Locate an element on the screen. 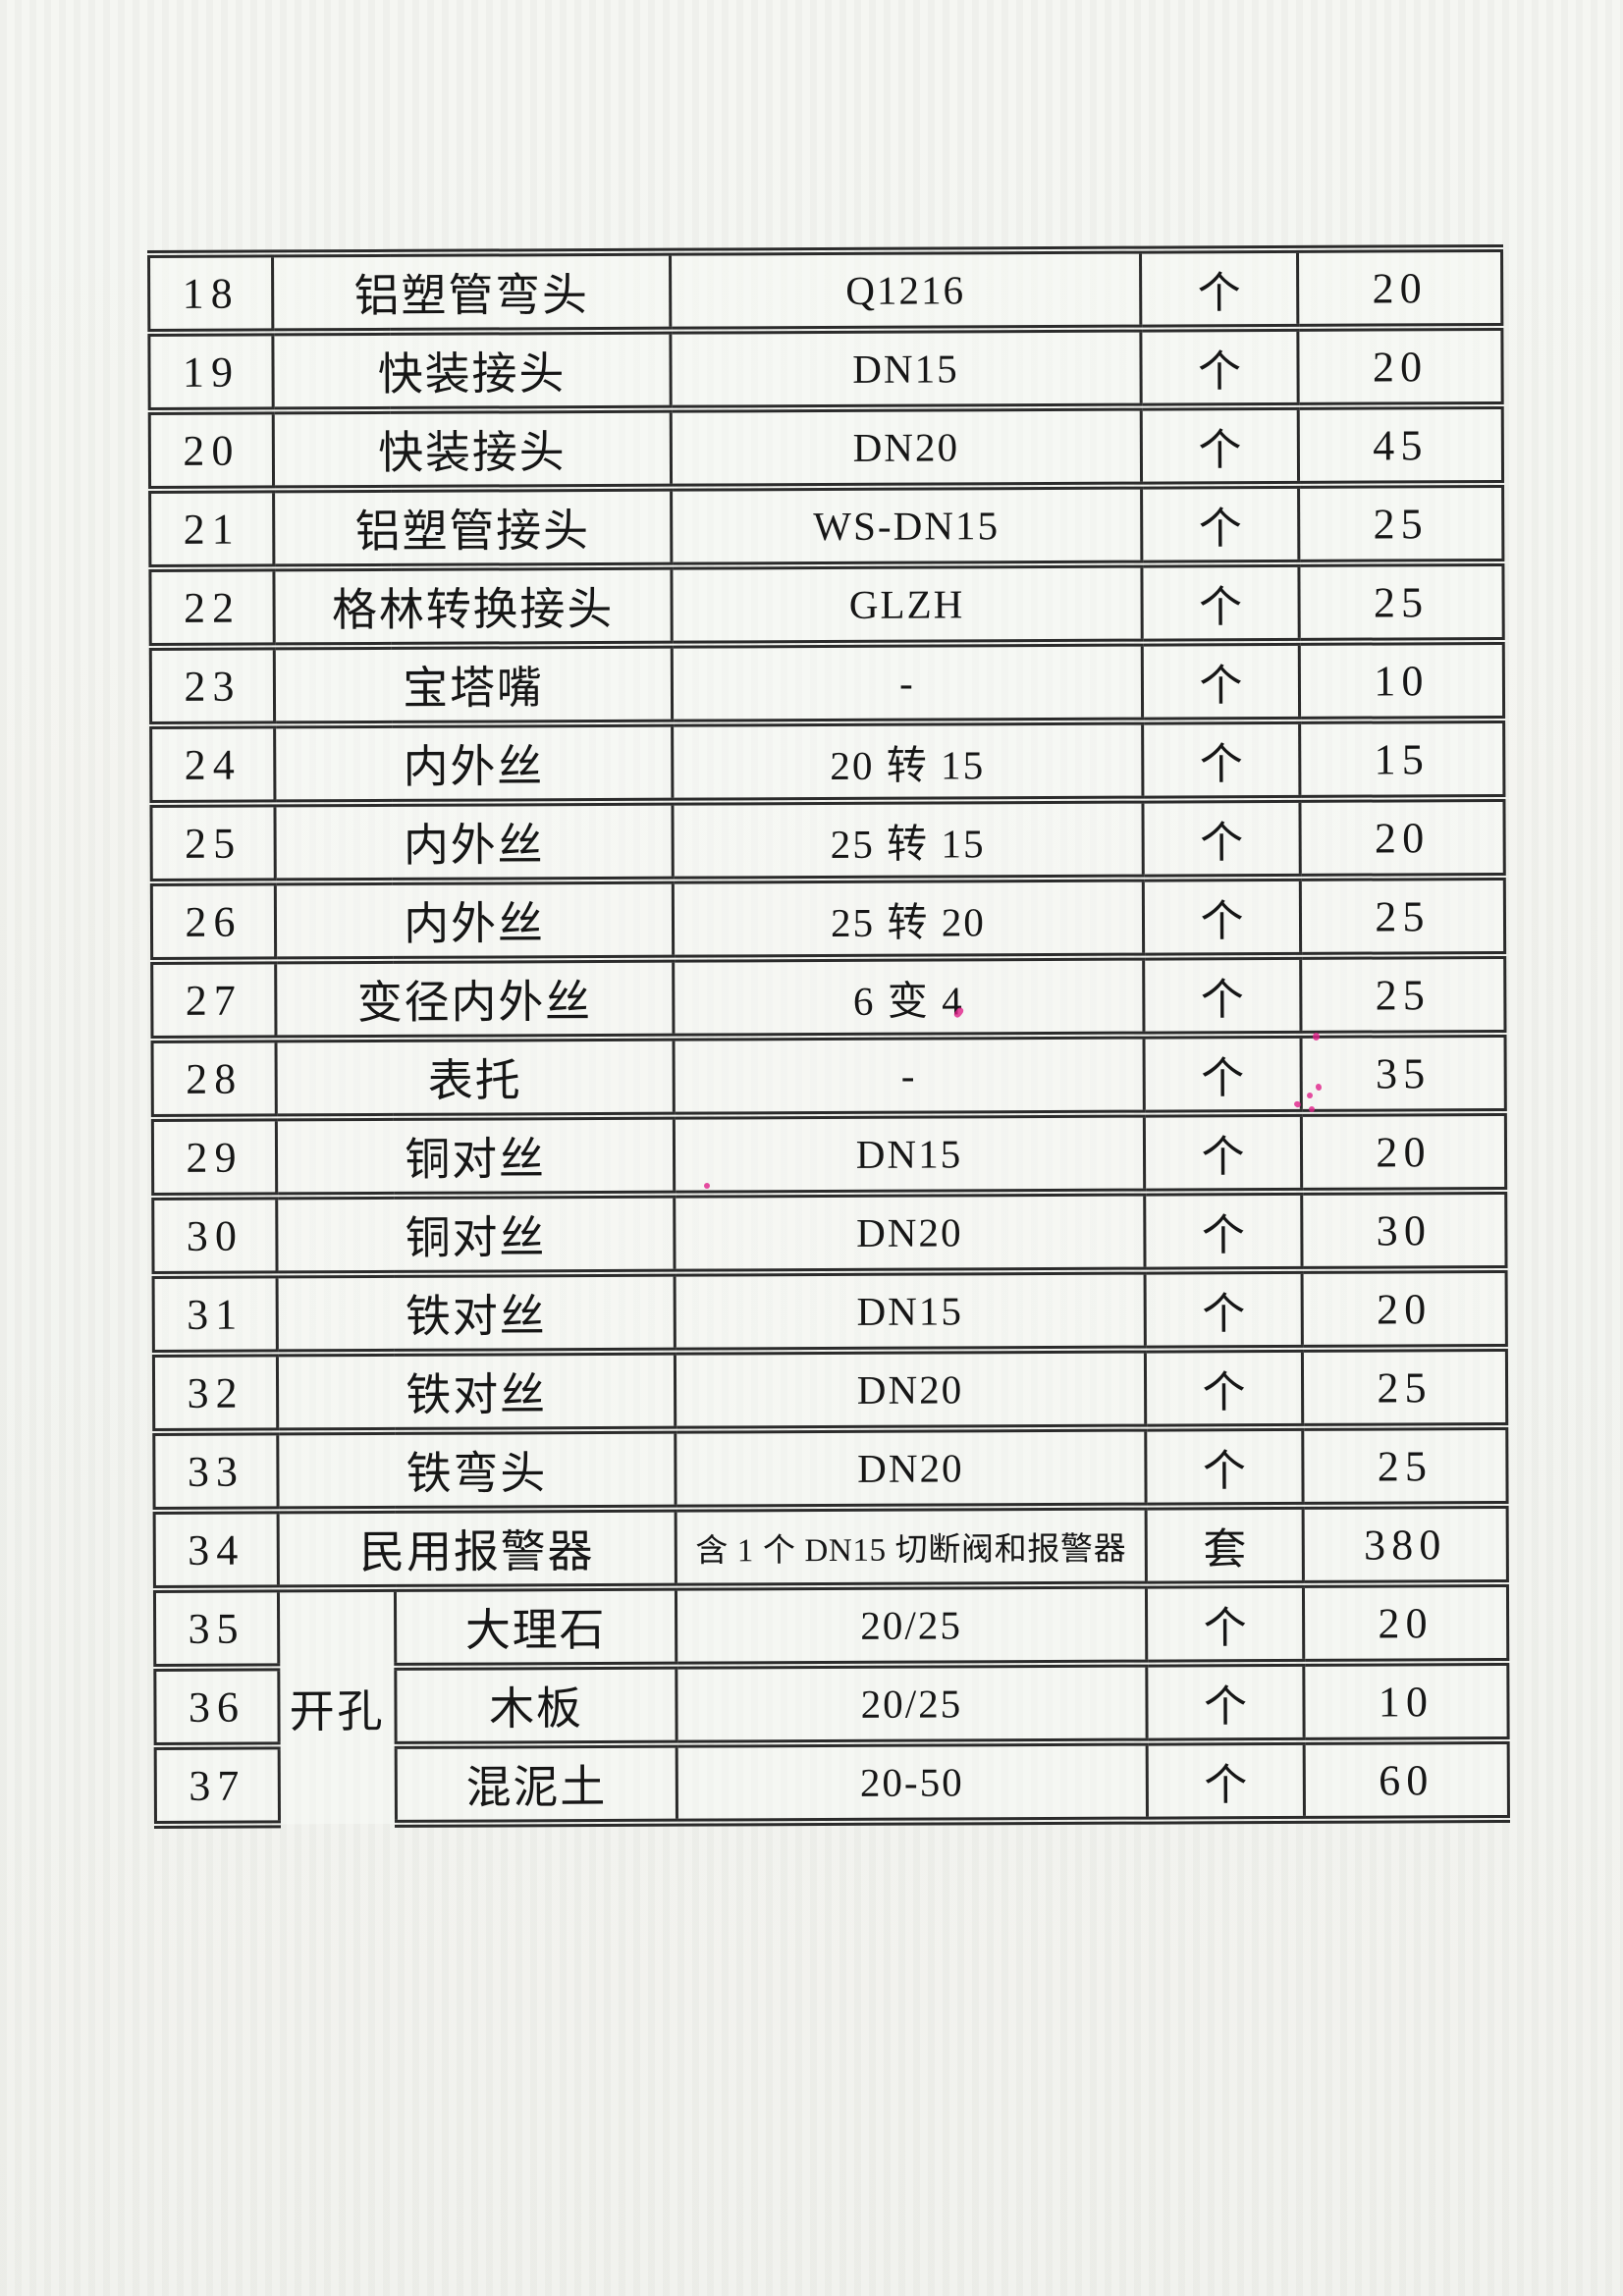 This screenshot has width=1623, height=2296. item-qty: 15 is located at coordinates (1402, 759).